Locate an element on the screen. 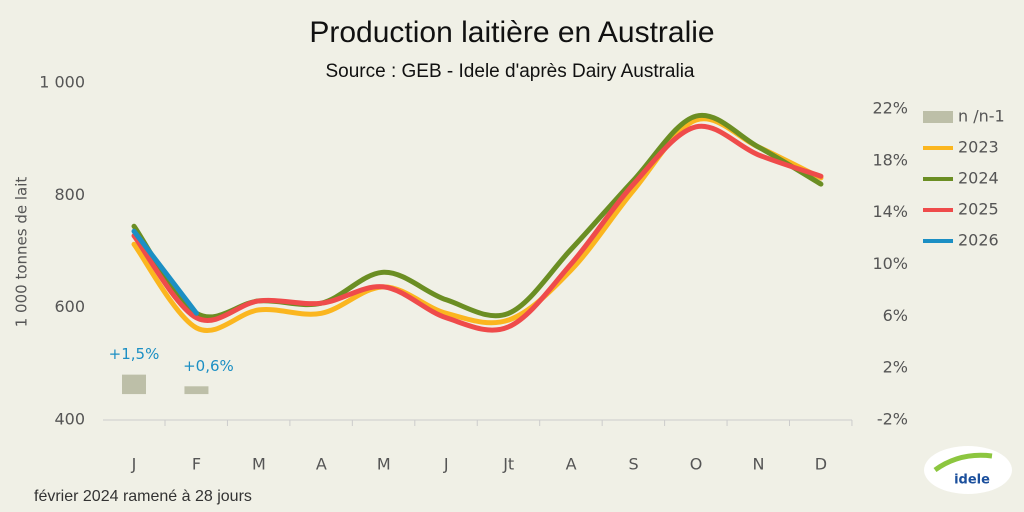  legend-label: n /n-1 is located at coordinates (981, 116).